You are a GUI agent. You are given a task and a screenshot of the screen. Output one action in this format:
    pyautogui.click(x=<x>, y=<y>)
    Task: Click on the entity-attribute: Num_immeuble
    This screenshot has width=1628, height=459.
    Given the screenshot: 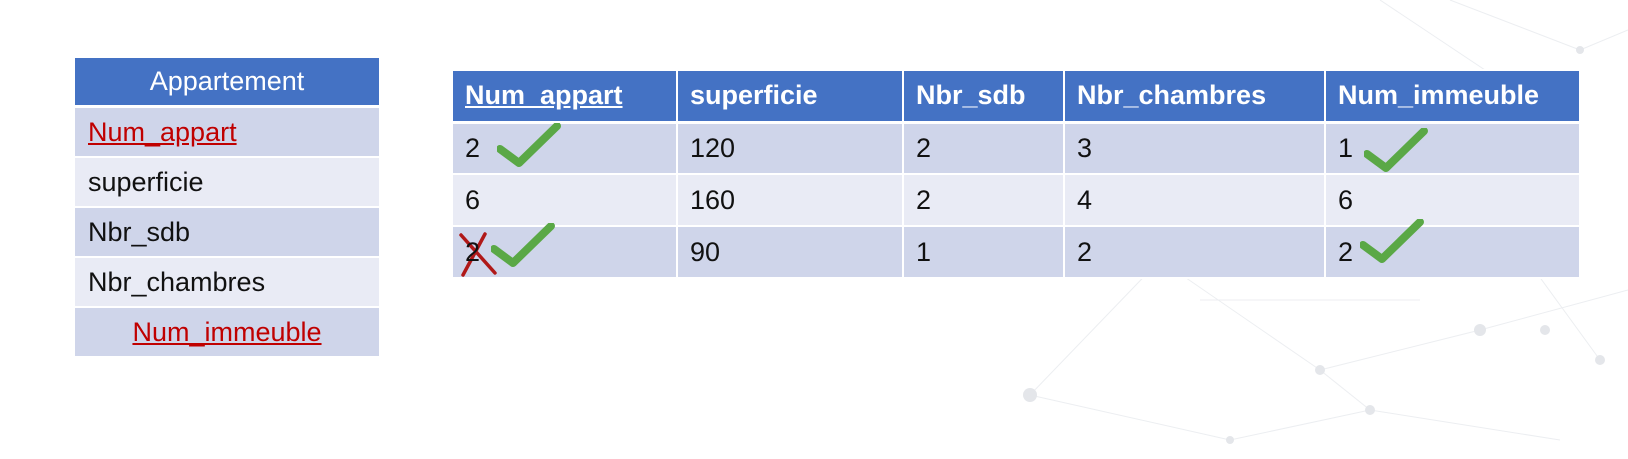 What is the action you would take?
    pyautogui.click(x=227, y=333)
    